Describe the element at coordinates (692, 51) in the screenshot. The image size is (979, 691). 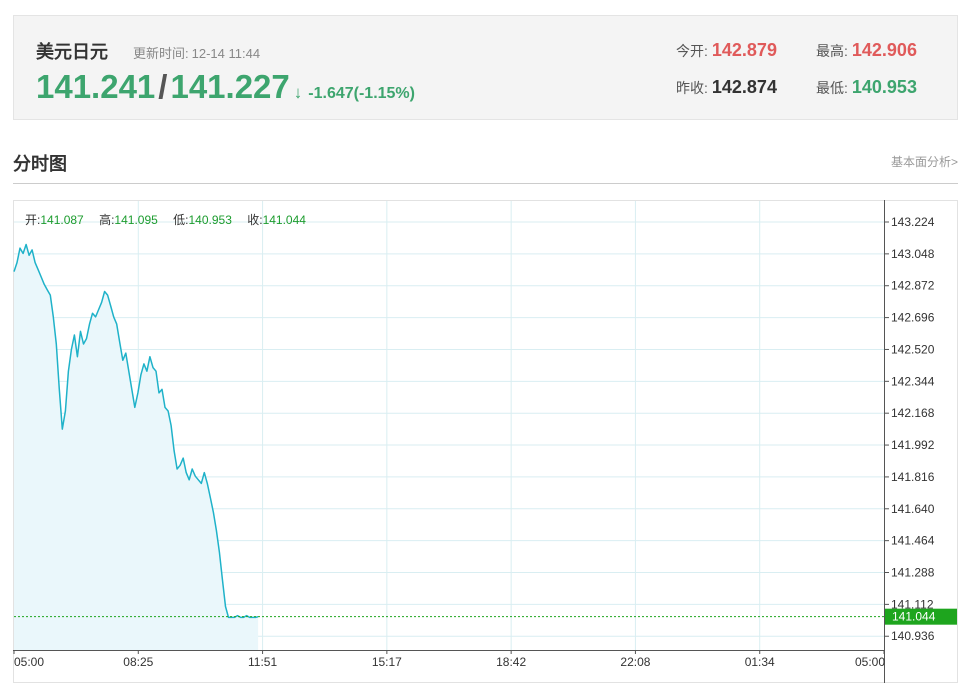
I see `open-label: 今开:` at that location.